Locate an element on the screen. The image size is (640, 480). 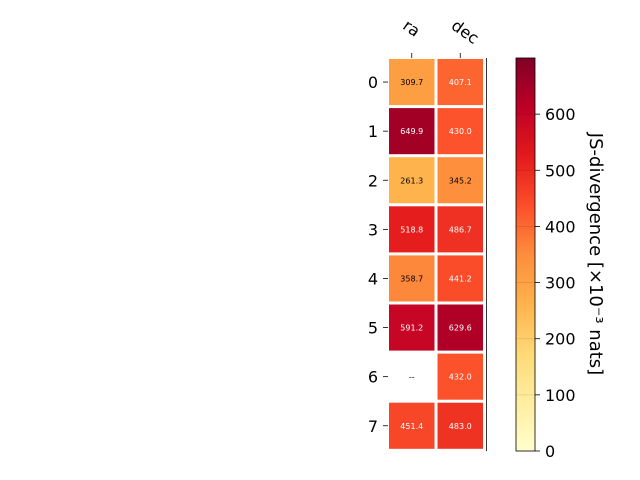
row-label: 7 is located at coordinates (373, 426).